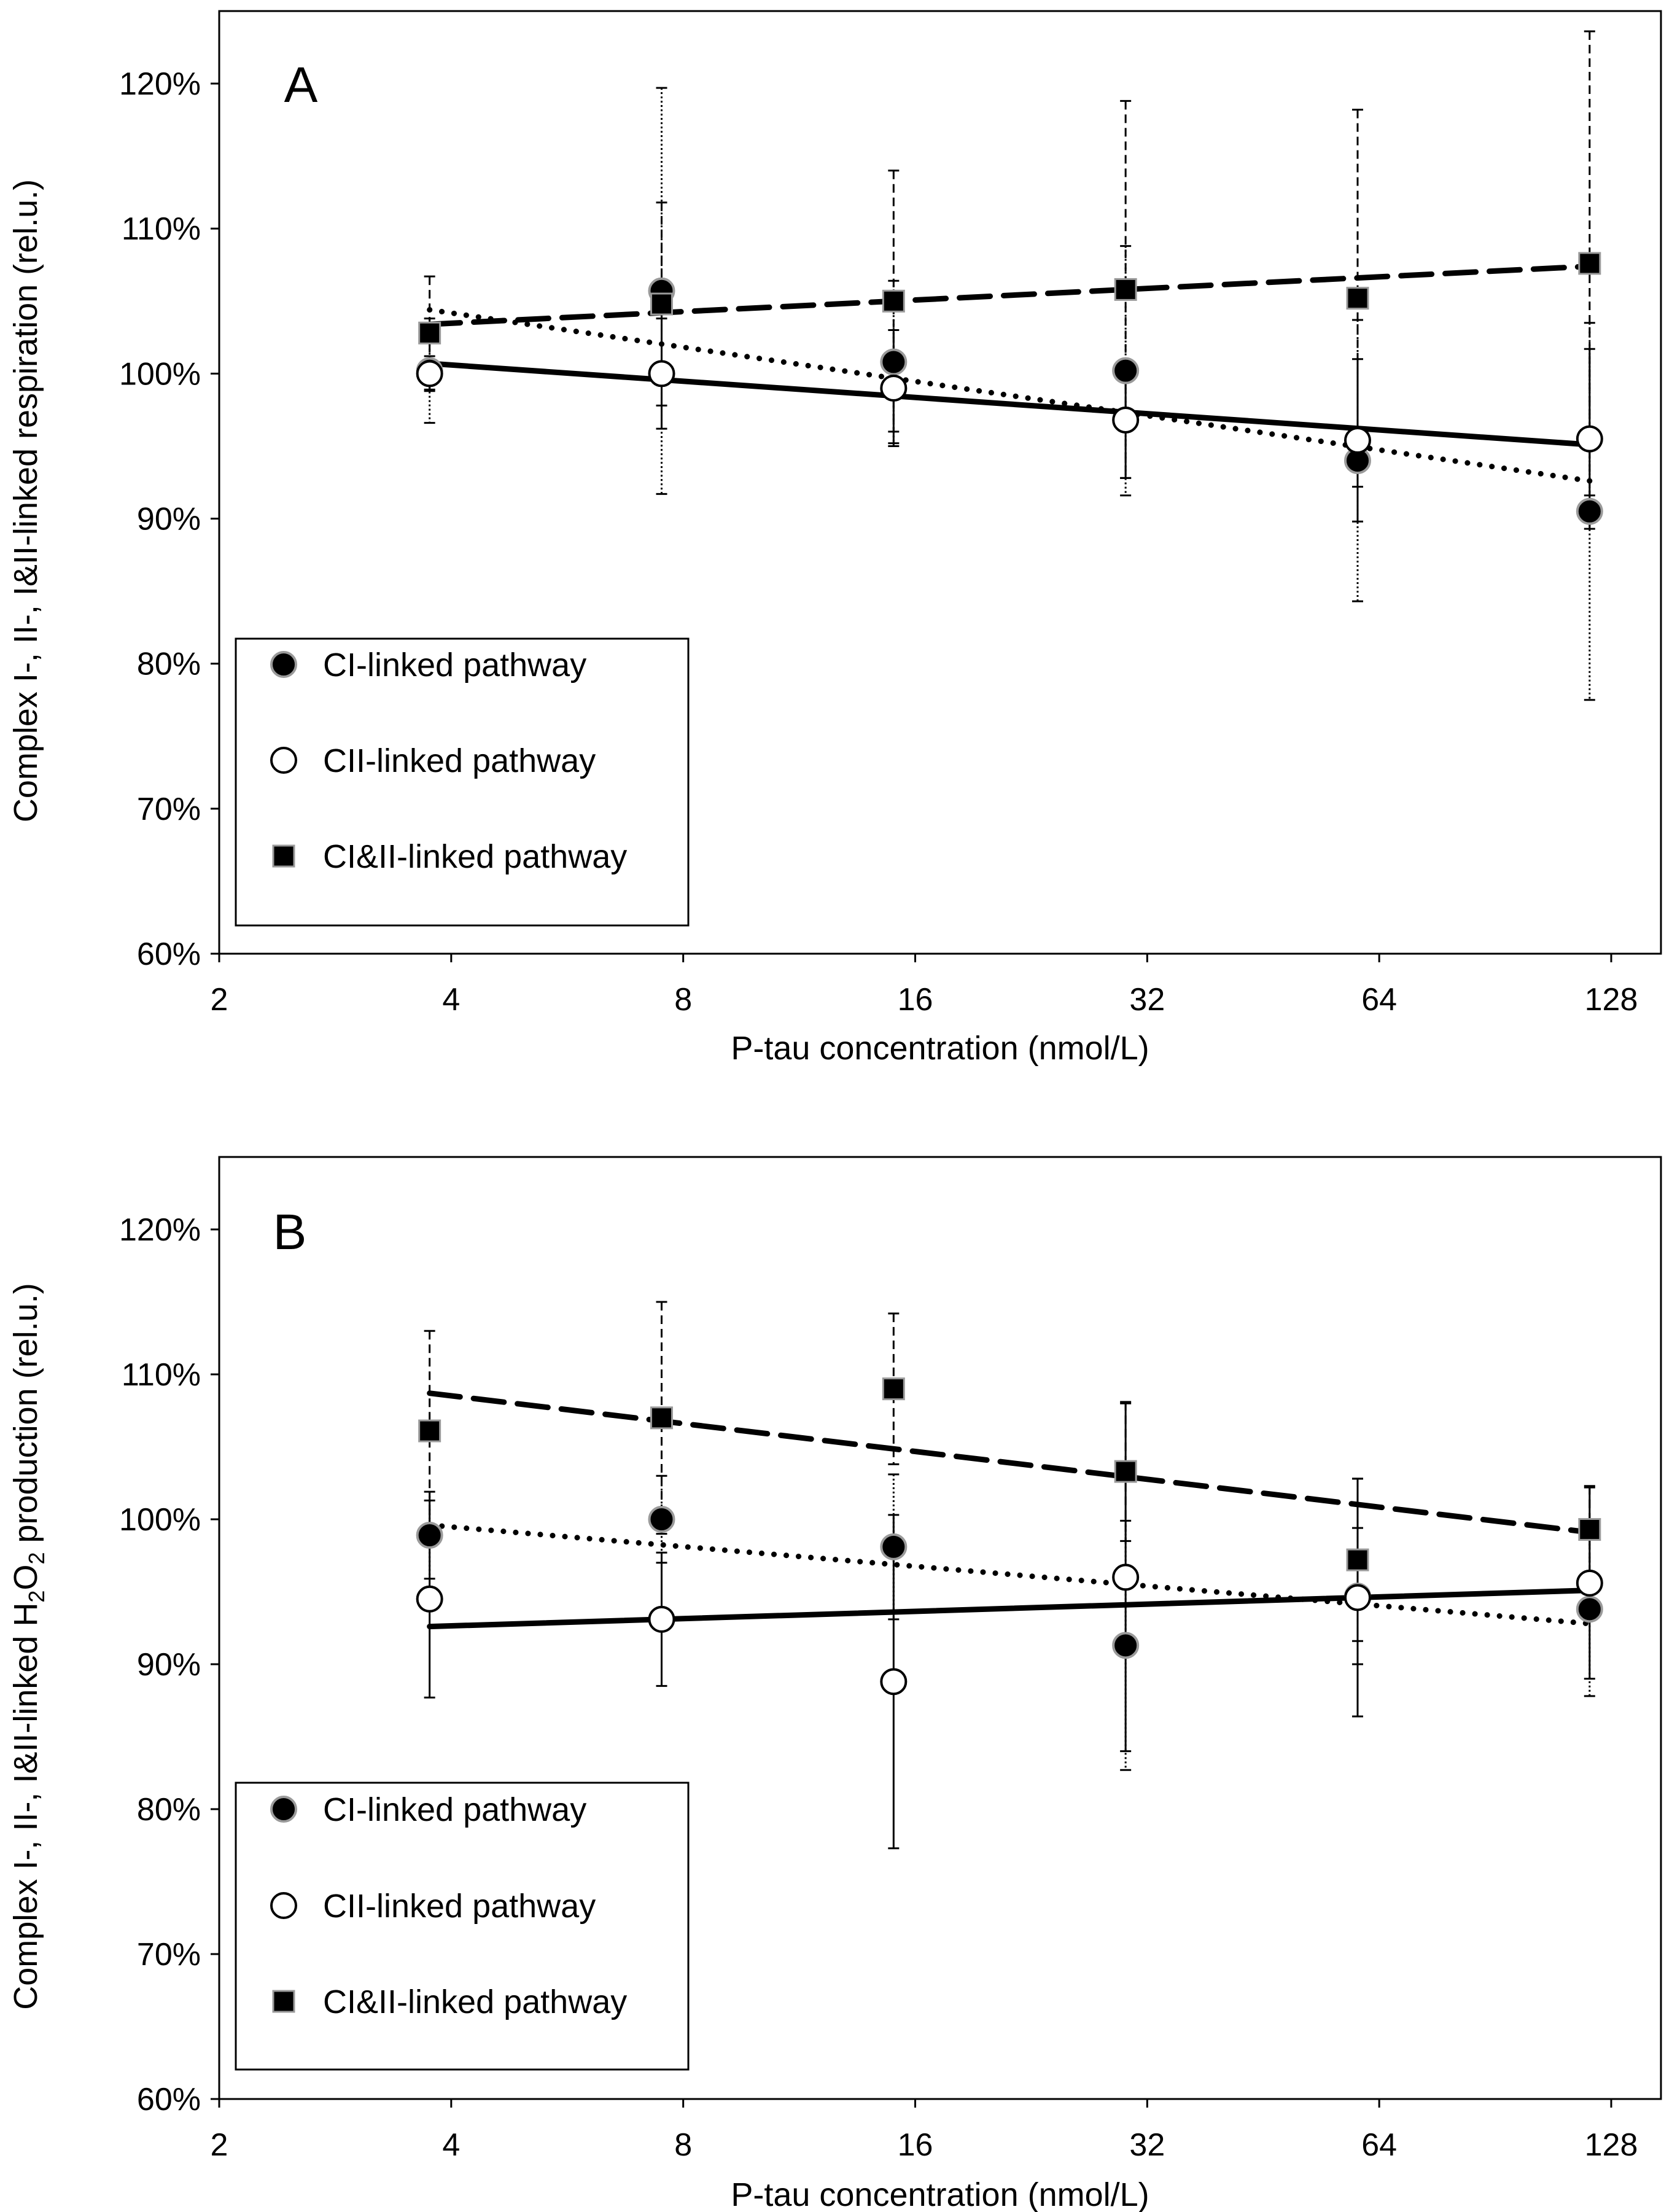  What do you see at coordinates (290, 1232) in the screenshot?
I see `panel-letter: B` at bounding box center [290, 1232].